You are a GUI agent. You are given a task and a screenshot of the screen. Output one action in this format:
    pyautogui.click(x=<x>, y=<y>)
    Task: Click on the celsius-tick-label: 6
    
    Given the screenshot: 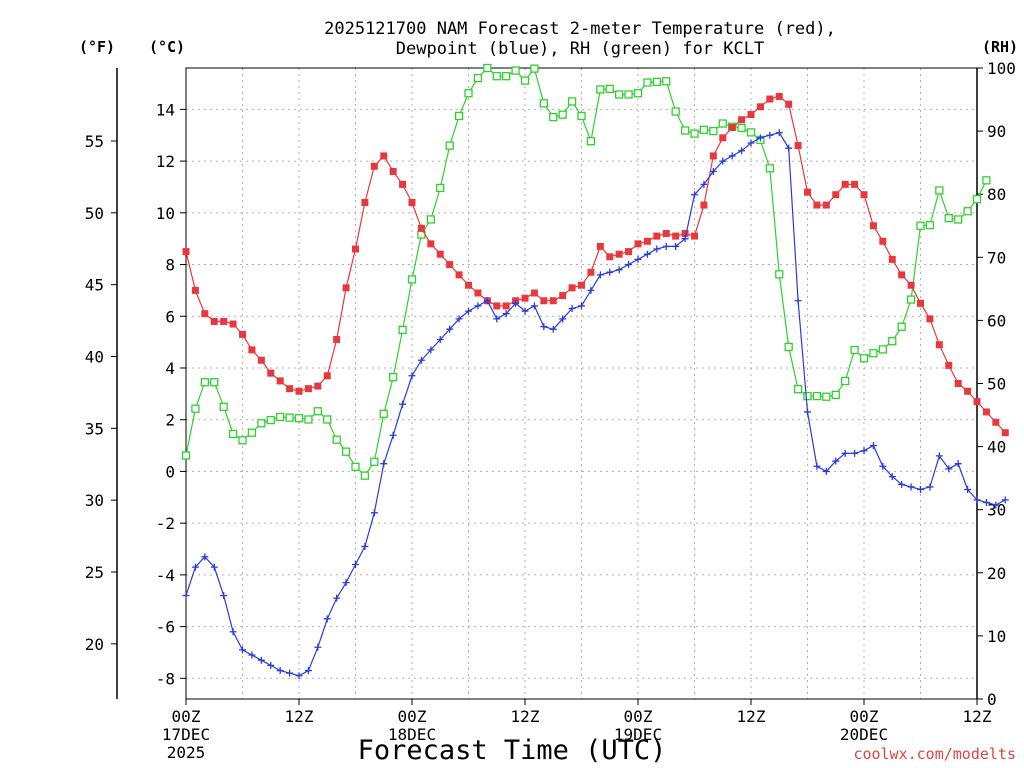 What is the action you would take?
    pyautogui.click(x=170, y=316)
    